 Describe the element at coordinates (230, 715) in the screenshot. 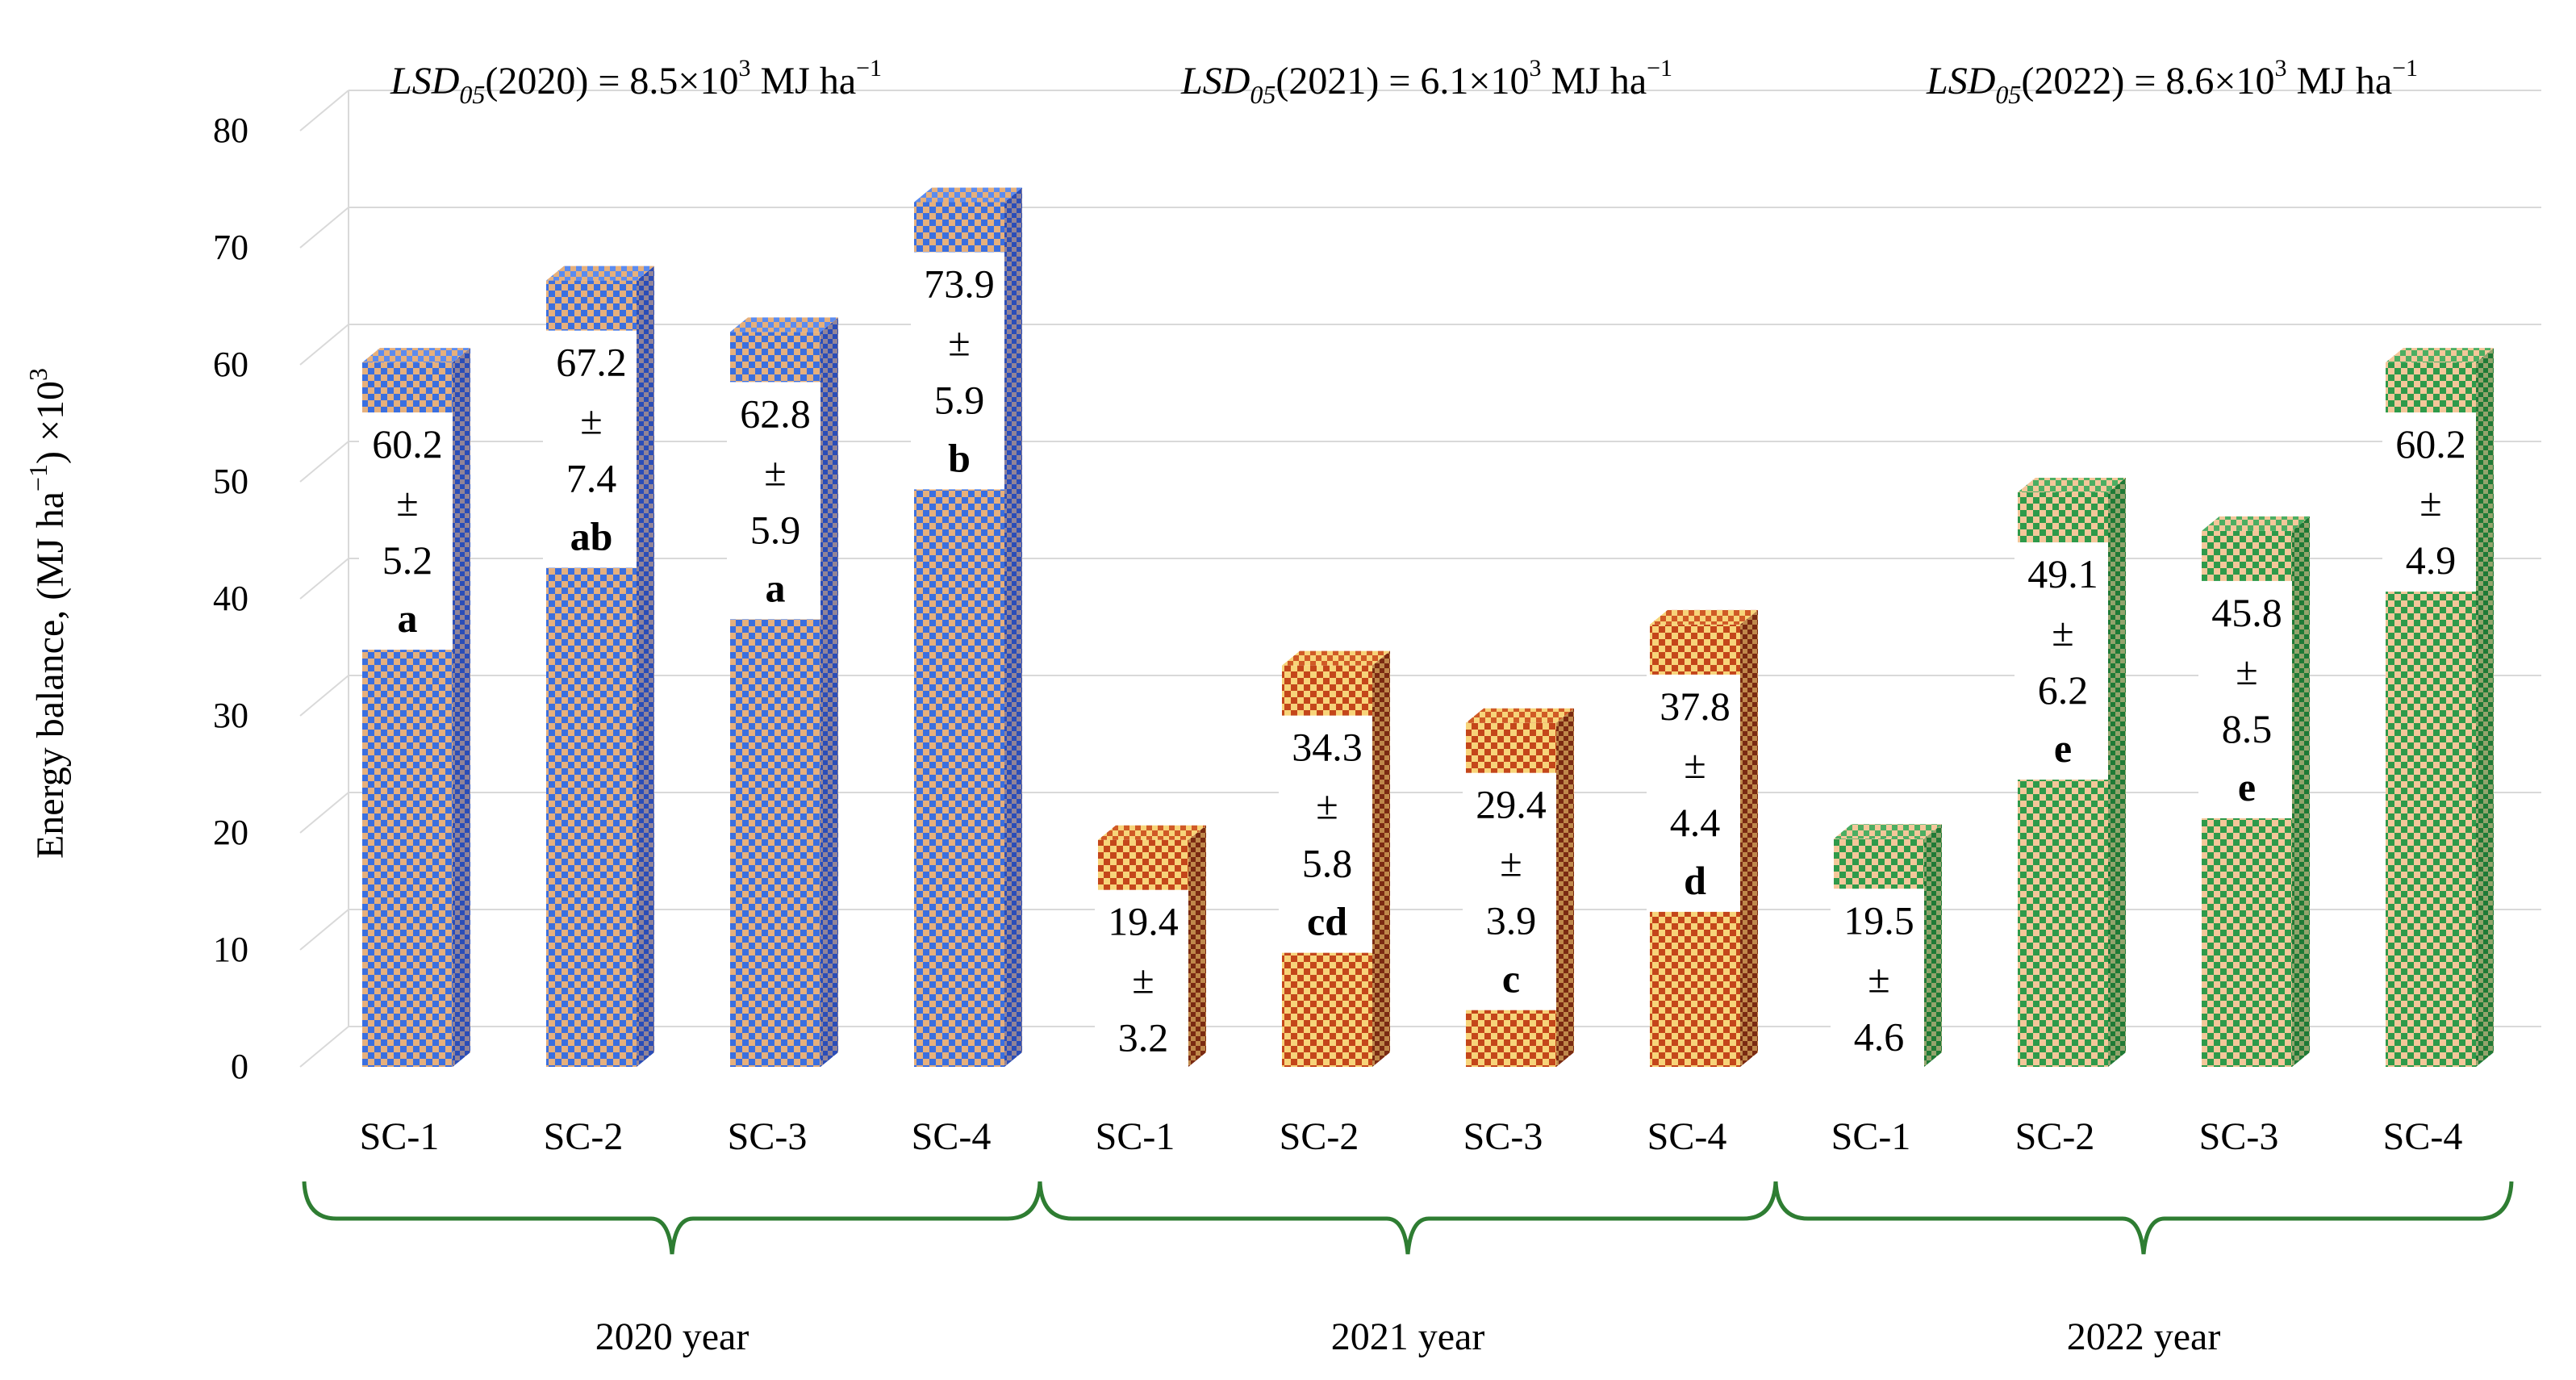

I see `y-tick-label: 30` at that location.